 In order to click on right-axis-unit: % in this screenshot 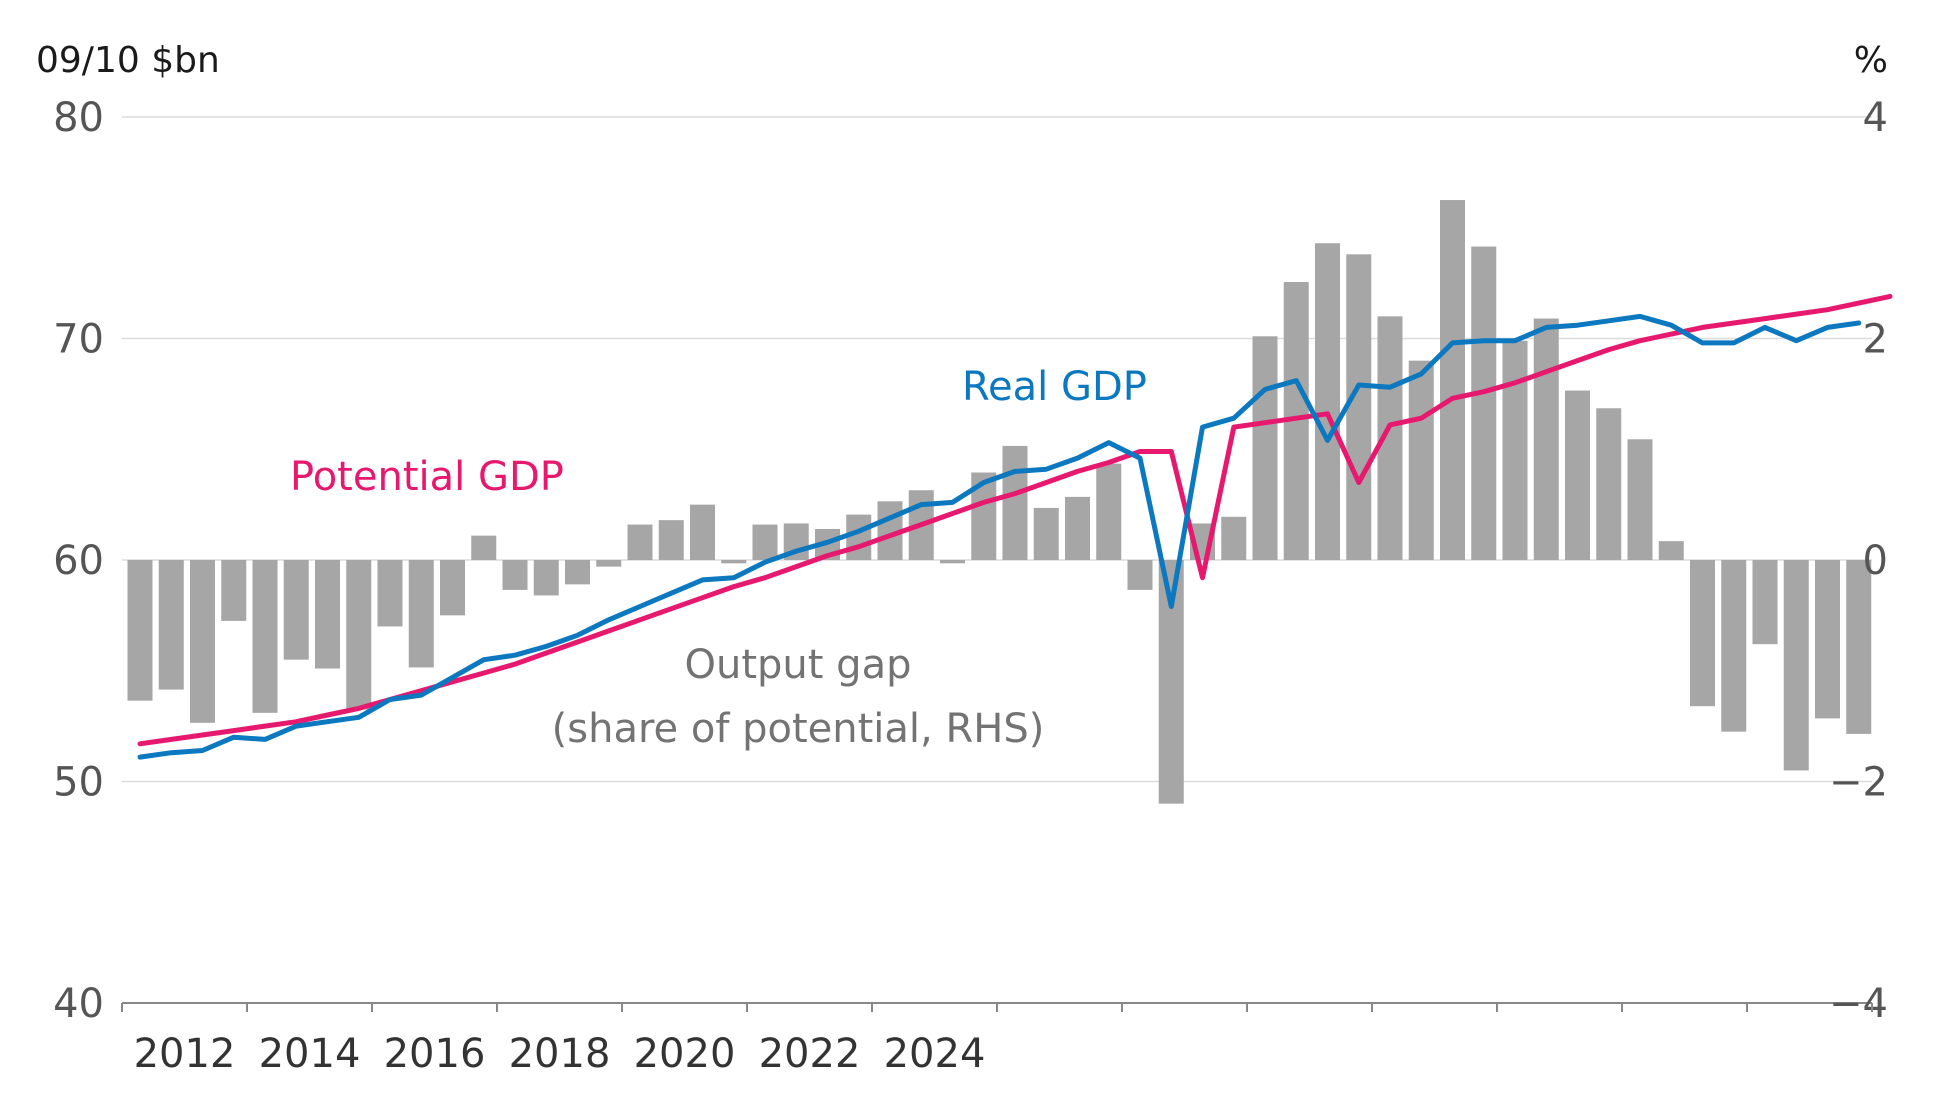, I will do `click(1871, 60)`.